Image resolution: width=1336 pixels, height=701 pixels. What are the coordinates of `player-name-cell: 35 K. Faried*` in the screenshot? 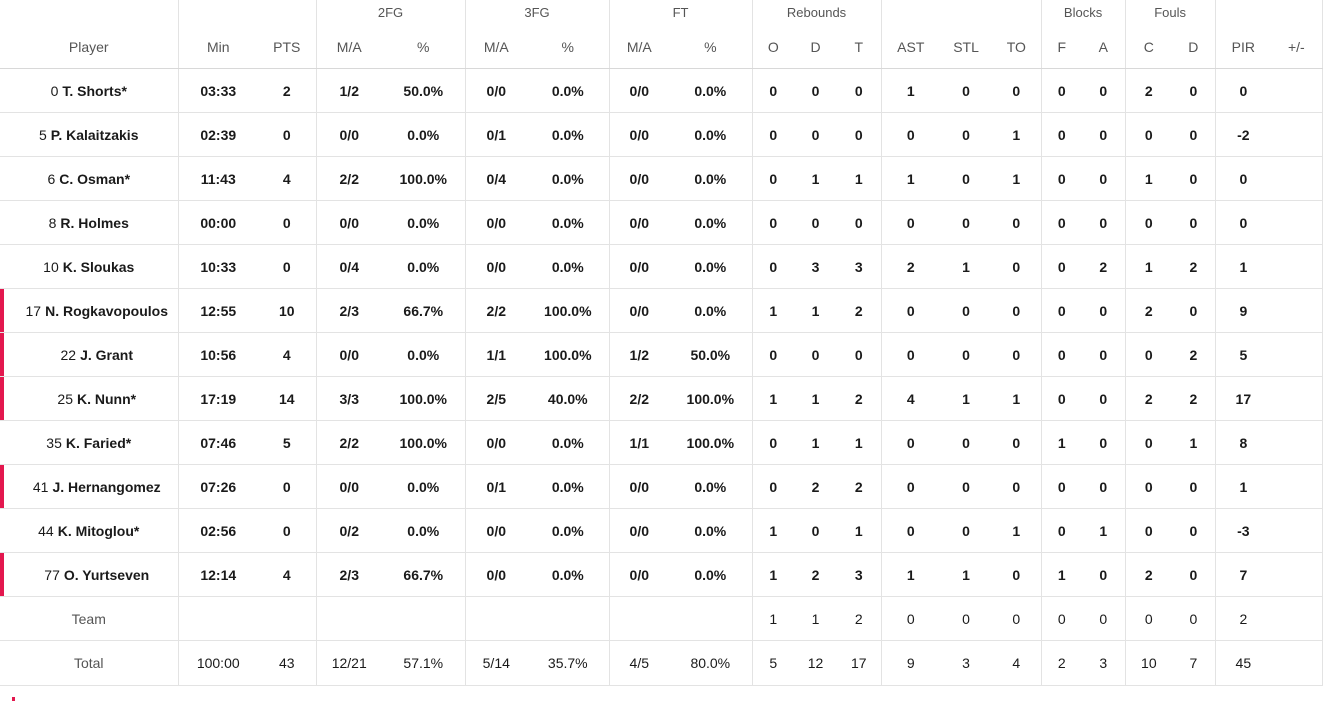 It's located at (89, 442).